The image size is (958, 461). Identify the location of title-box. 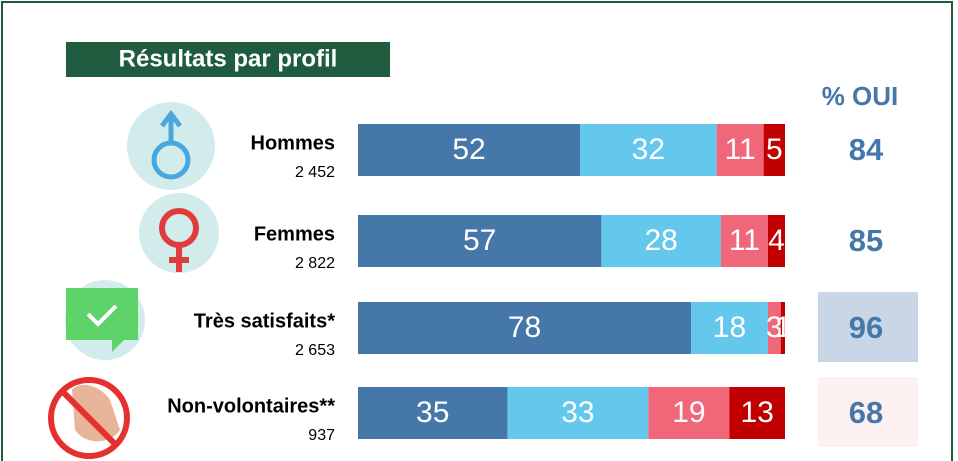
(228, 59).